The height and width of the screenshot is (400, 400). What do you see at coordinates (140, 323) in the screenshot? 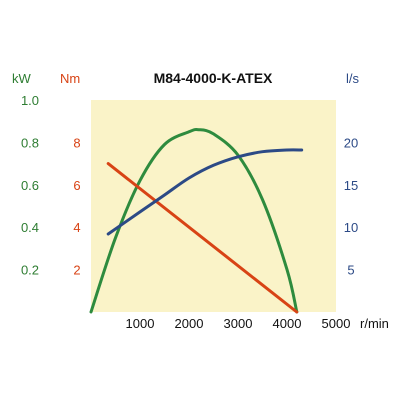
I see `x-tick-label: 1000` at bounding box center [140, 323].